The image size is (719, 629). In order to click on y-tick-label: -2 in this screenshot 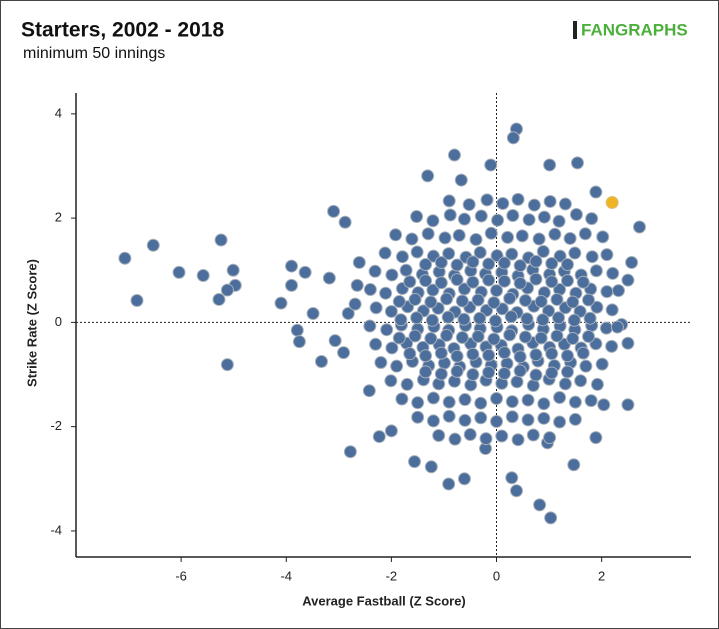, I will do `click(56, 425)`.